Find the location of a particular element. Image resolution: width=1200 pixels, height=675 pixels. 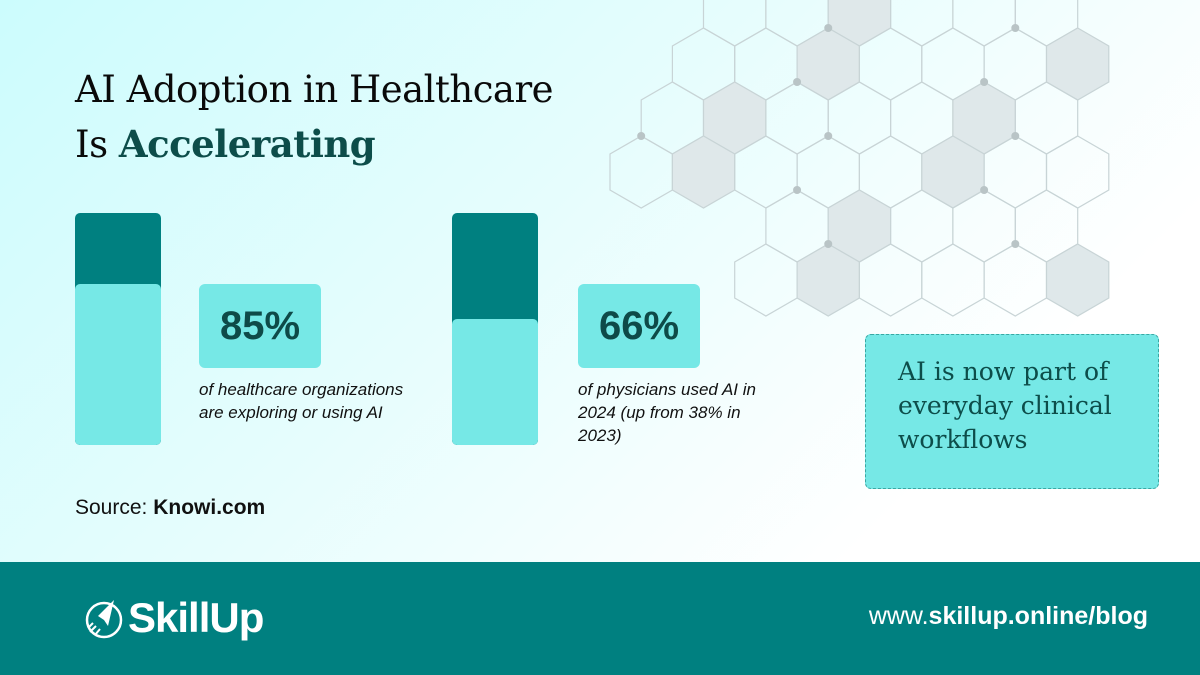

title-accent: Accelerating is located at coordinates (247, 144).